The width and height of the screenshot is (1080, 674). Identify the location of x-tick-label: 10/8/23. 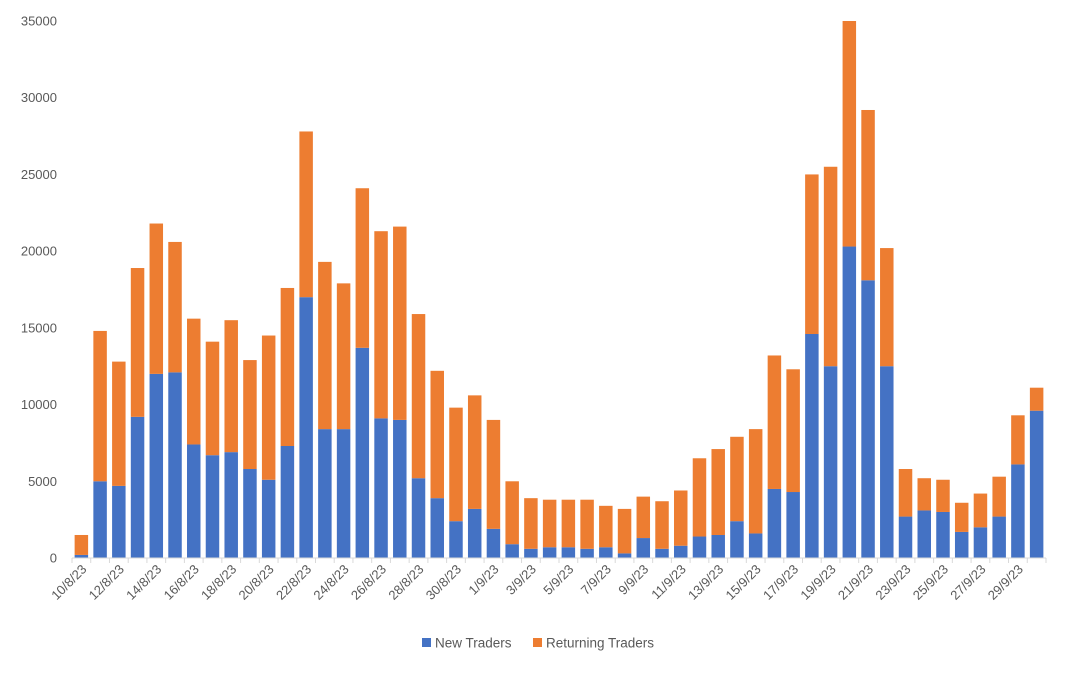
(68, 582).